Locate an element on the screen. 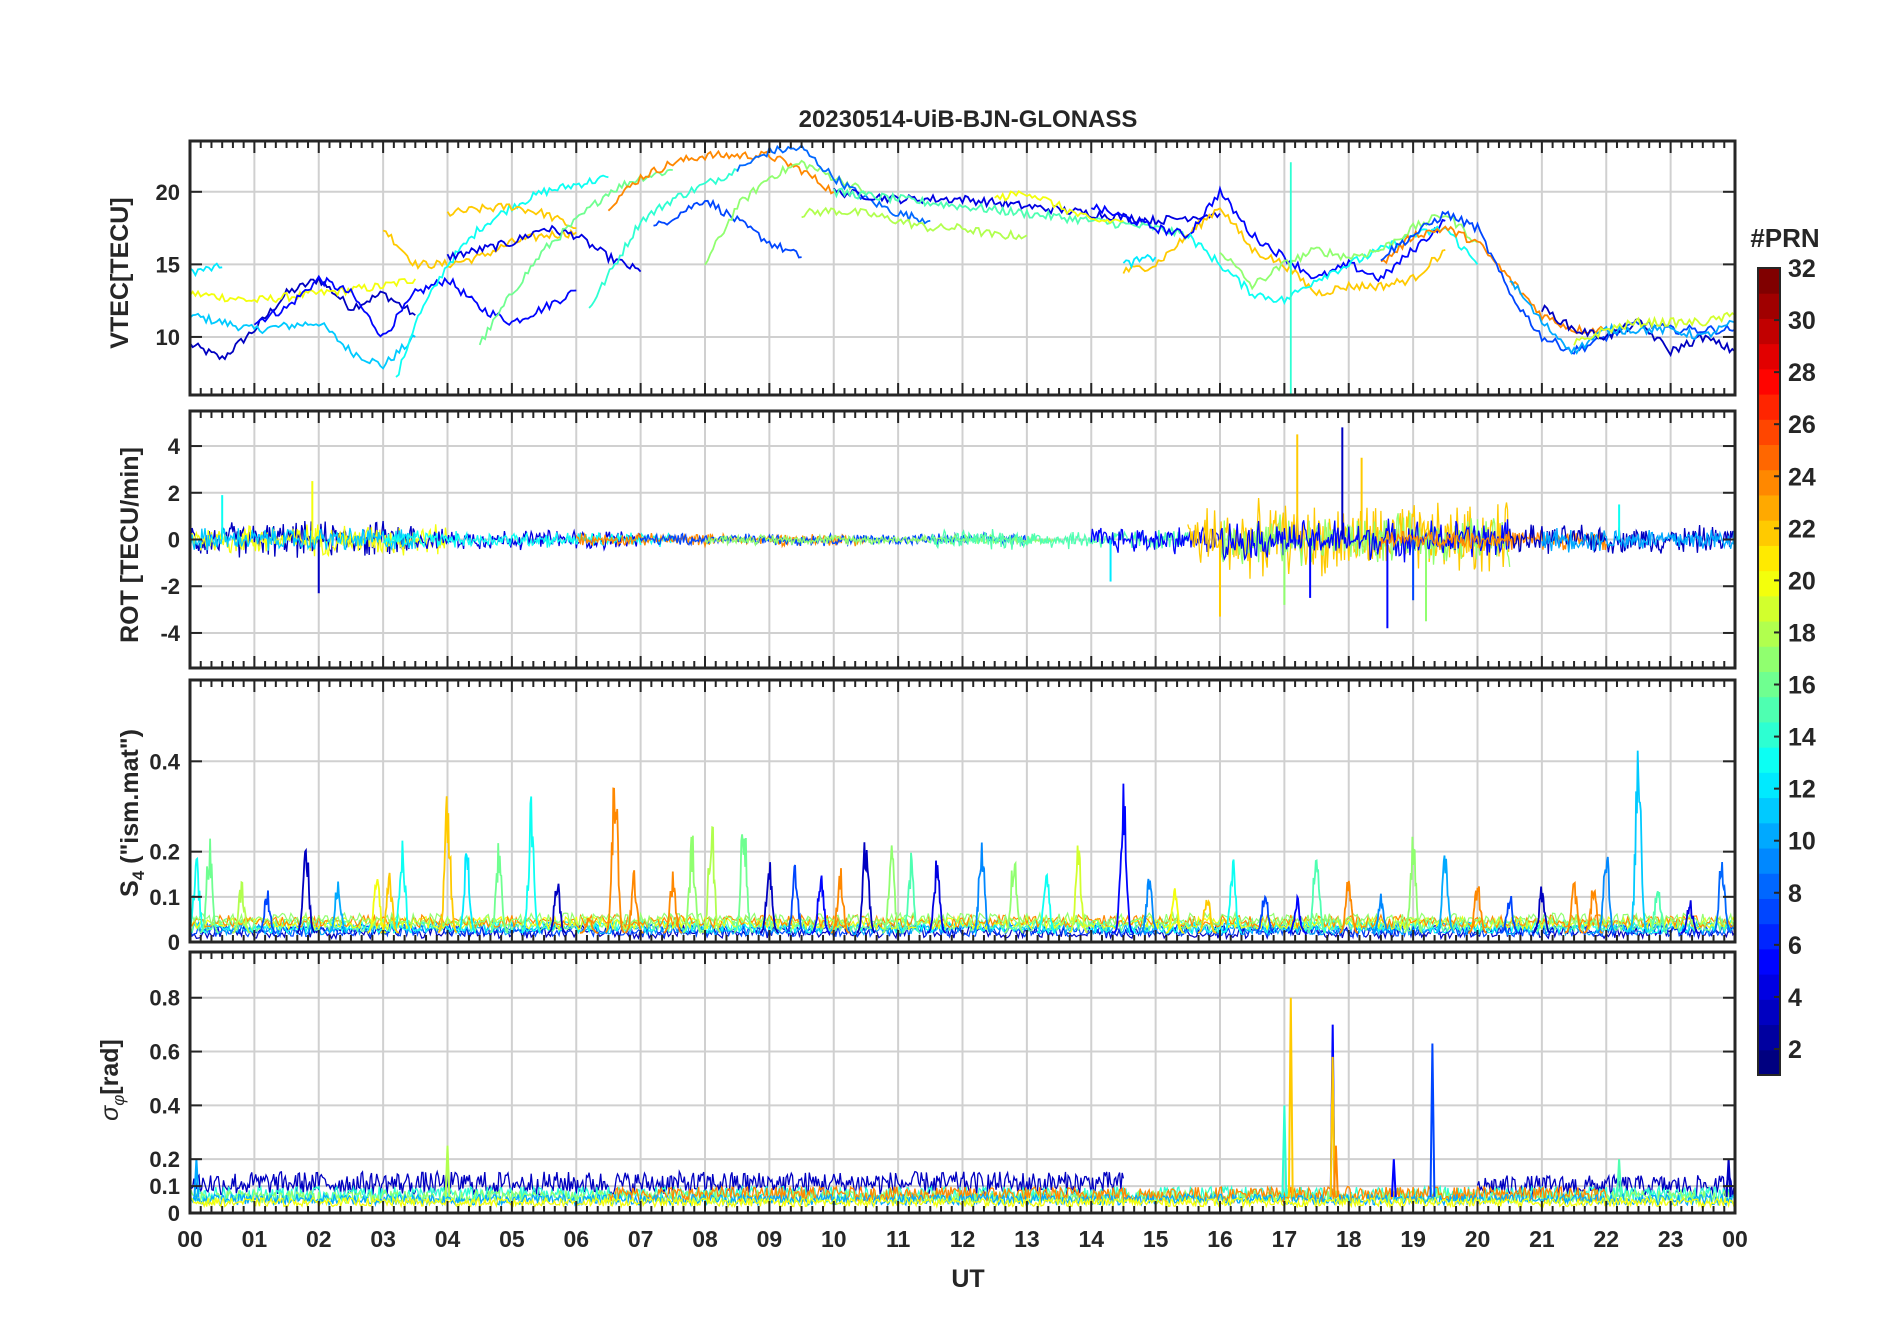 This screenshot has width=1902, height=1330. colorbar-frame is located at coordinates (1769, 671).